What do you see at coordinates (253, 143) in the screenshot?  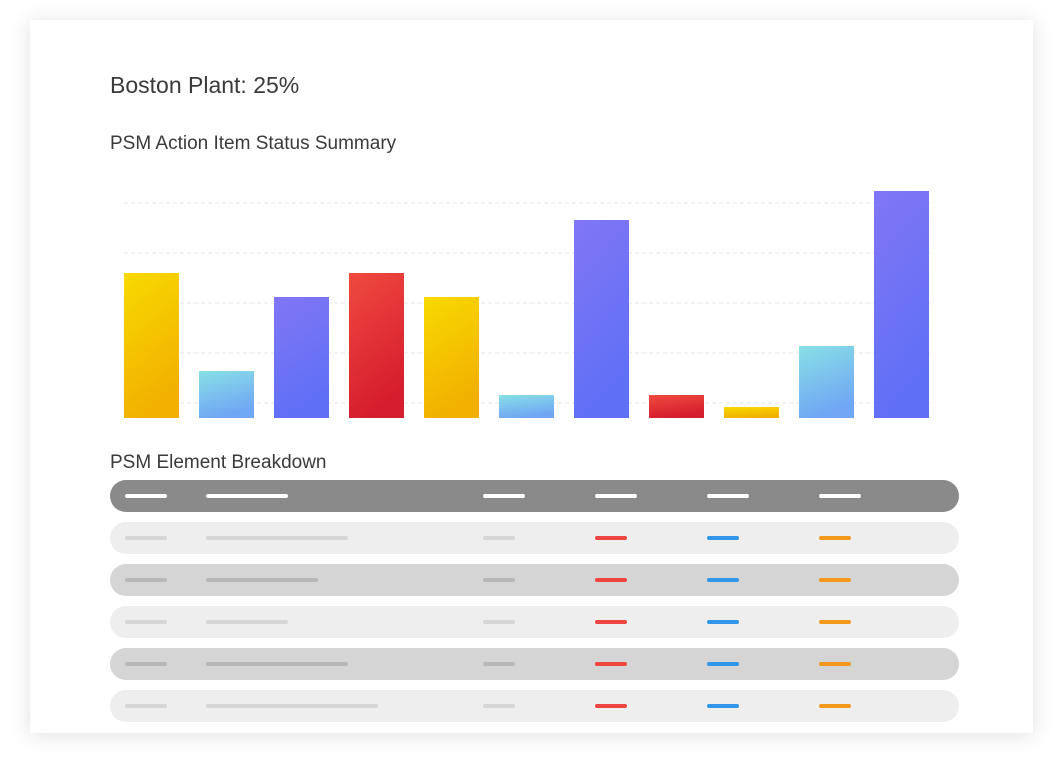 I see `chart-title: PSM Action Item Status Summary` at bounding box center [253, 143].